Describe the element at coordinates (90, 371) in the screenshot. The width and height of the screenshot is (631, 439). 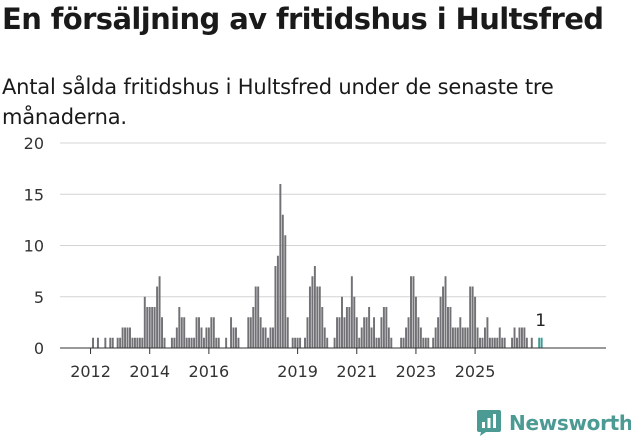
I see `x-tick-label: 2012` at that location.